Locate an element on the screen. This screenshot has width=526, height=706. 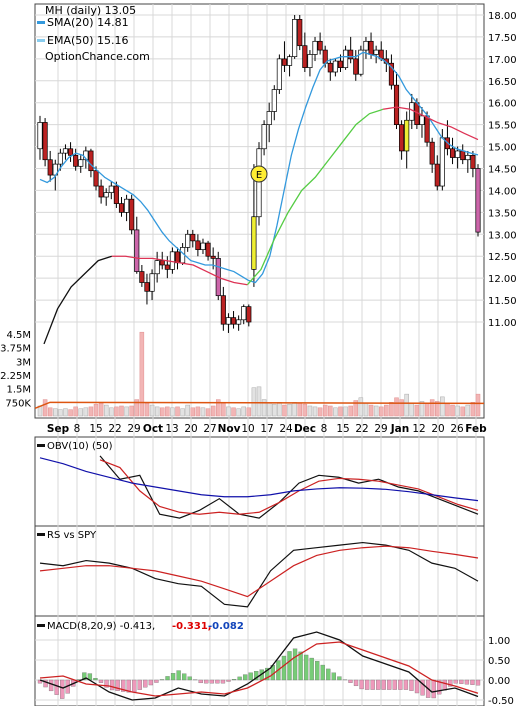
date-tick-label: 8 is located at coordinates (324, 429).